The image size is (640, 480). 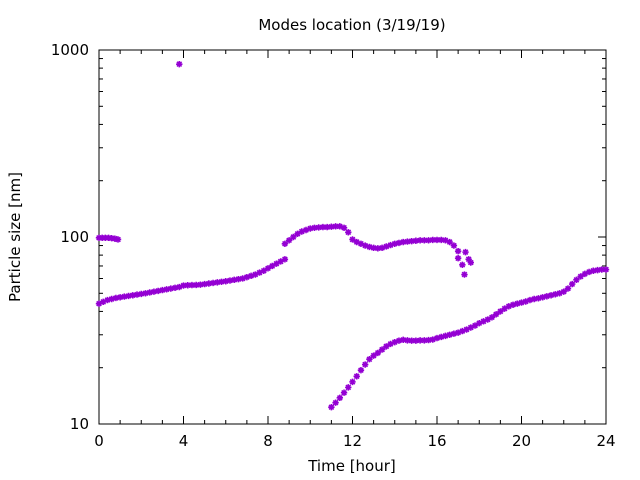 I want to click on x-axis-label: Time [hour], so click(x=351, y=466).